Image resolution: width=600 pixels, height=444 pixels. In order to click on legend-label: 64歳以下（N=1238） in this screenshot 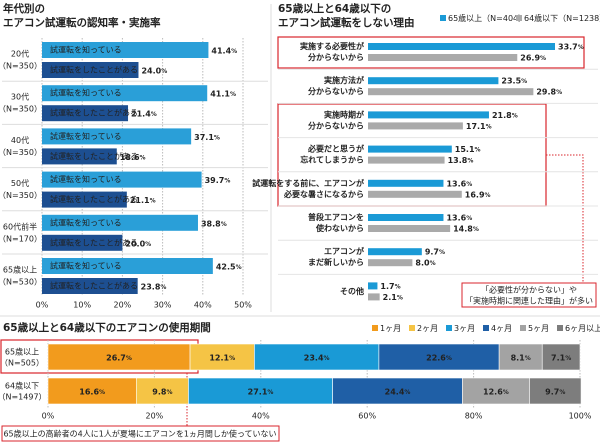, I will do `click(562, 18)`.